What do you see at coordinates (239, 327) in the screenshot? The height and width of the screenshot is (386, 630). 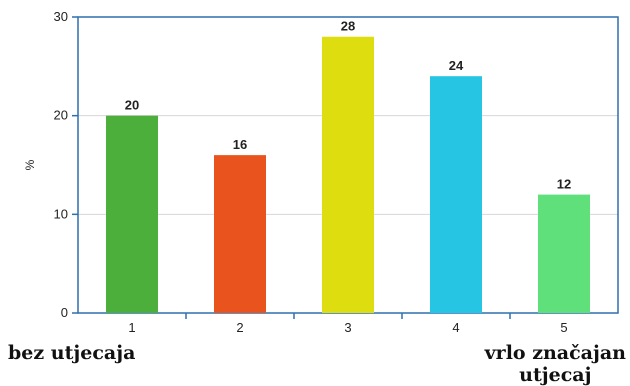 I see `x-tick-label-2: 2` at bounding box center [239, 327].